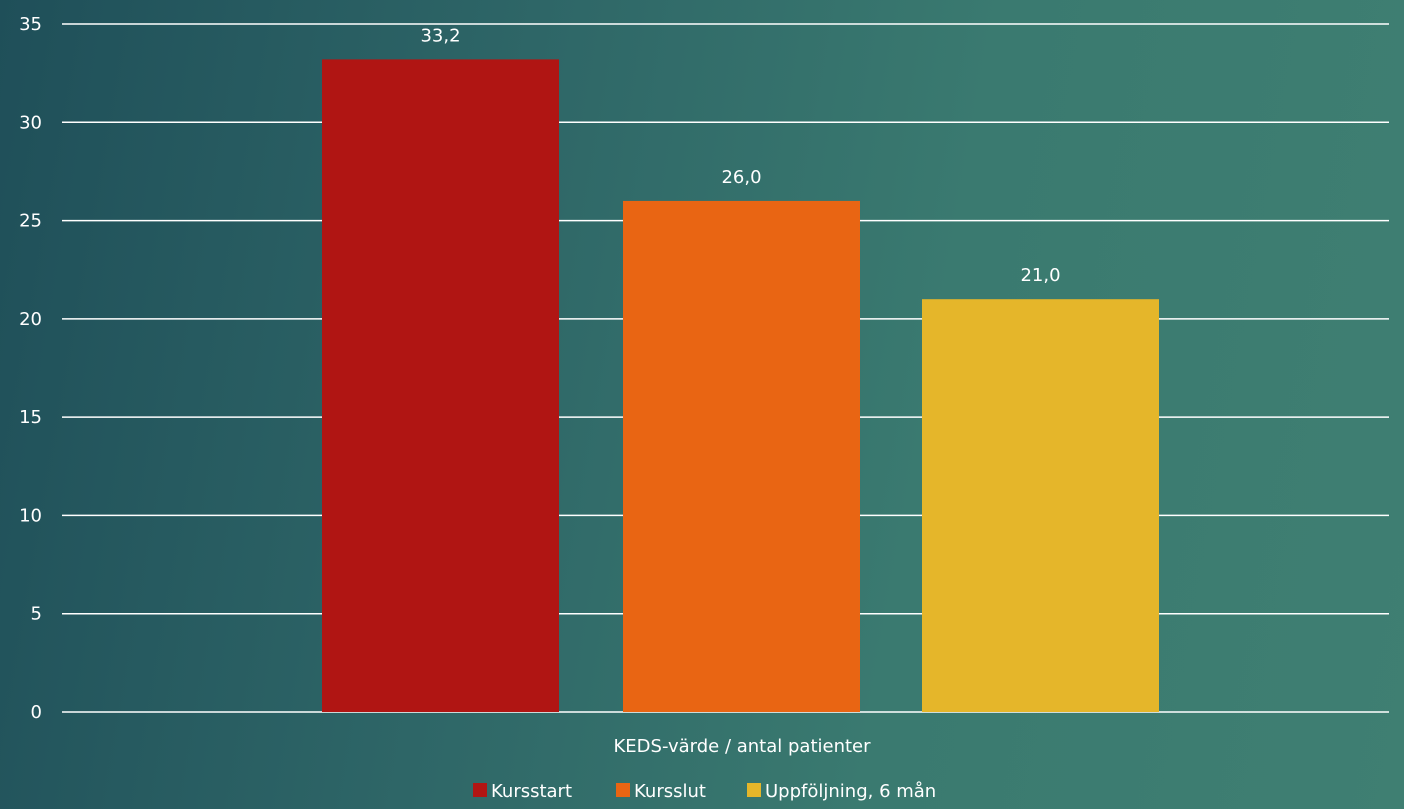  Describe the element at coordinates (30, 515) in the screenshot. I see `y-tick-label: 10` at that location.